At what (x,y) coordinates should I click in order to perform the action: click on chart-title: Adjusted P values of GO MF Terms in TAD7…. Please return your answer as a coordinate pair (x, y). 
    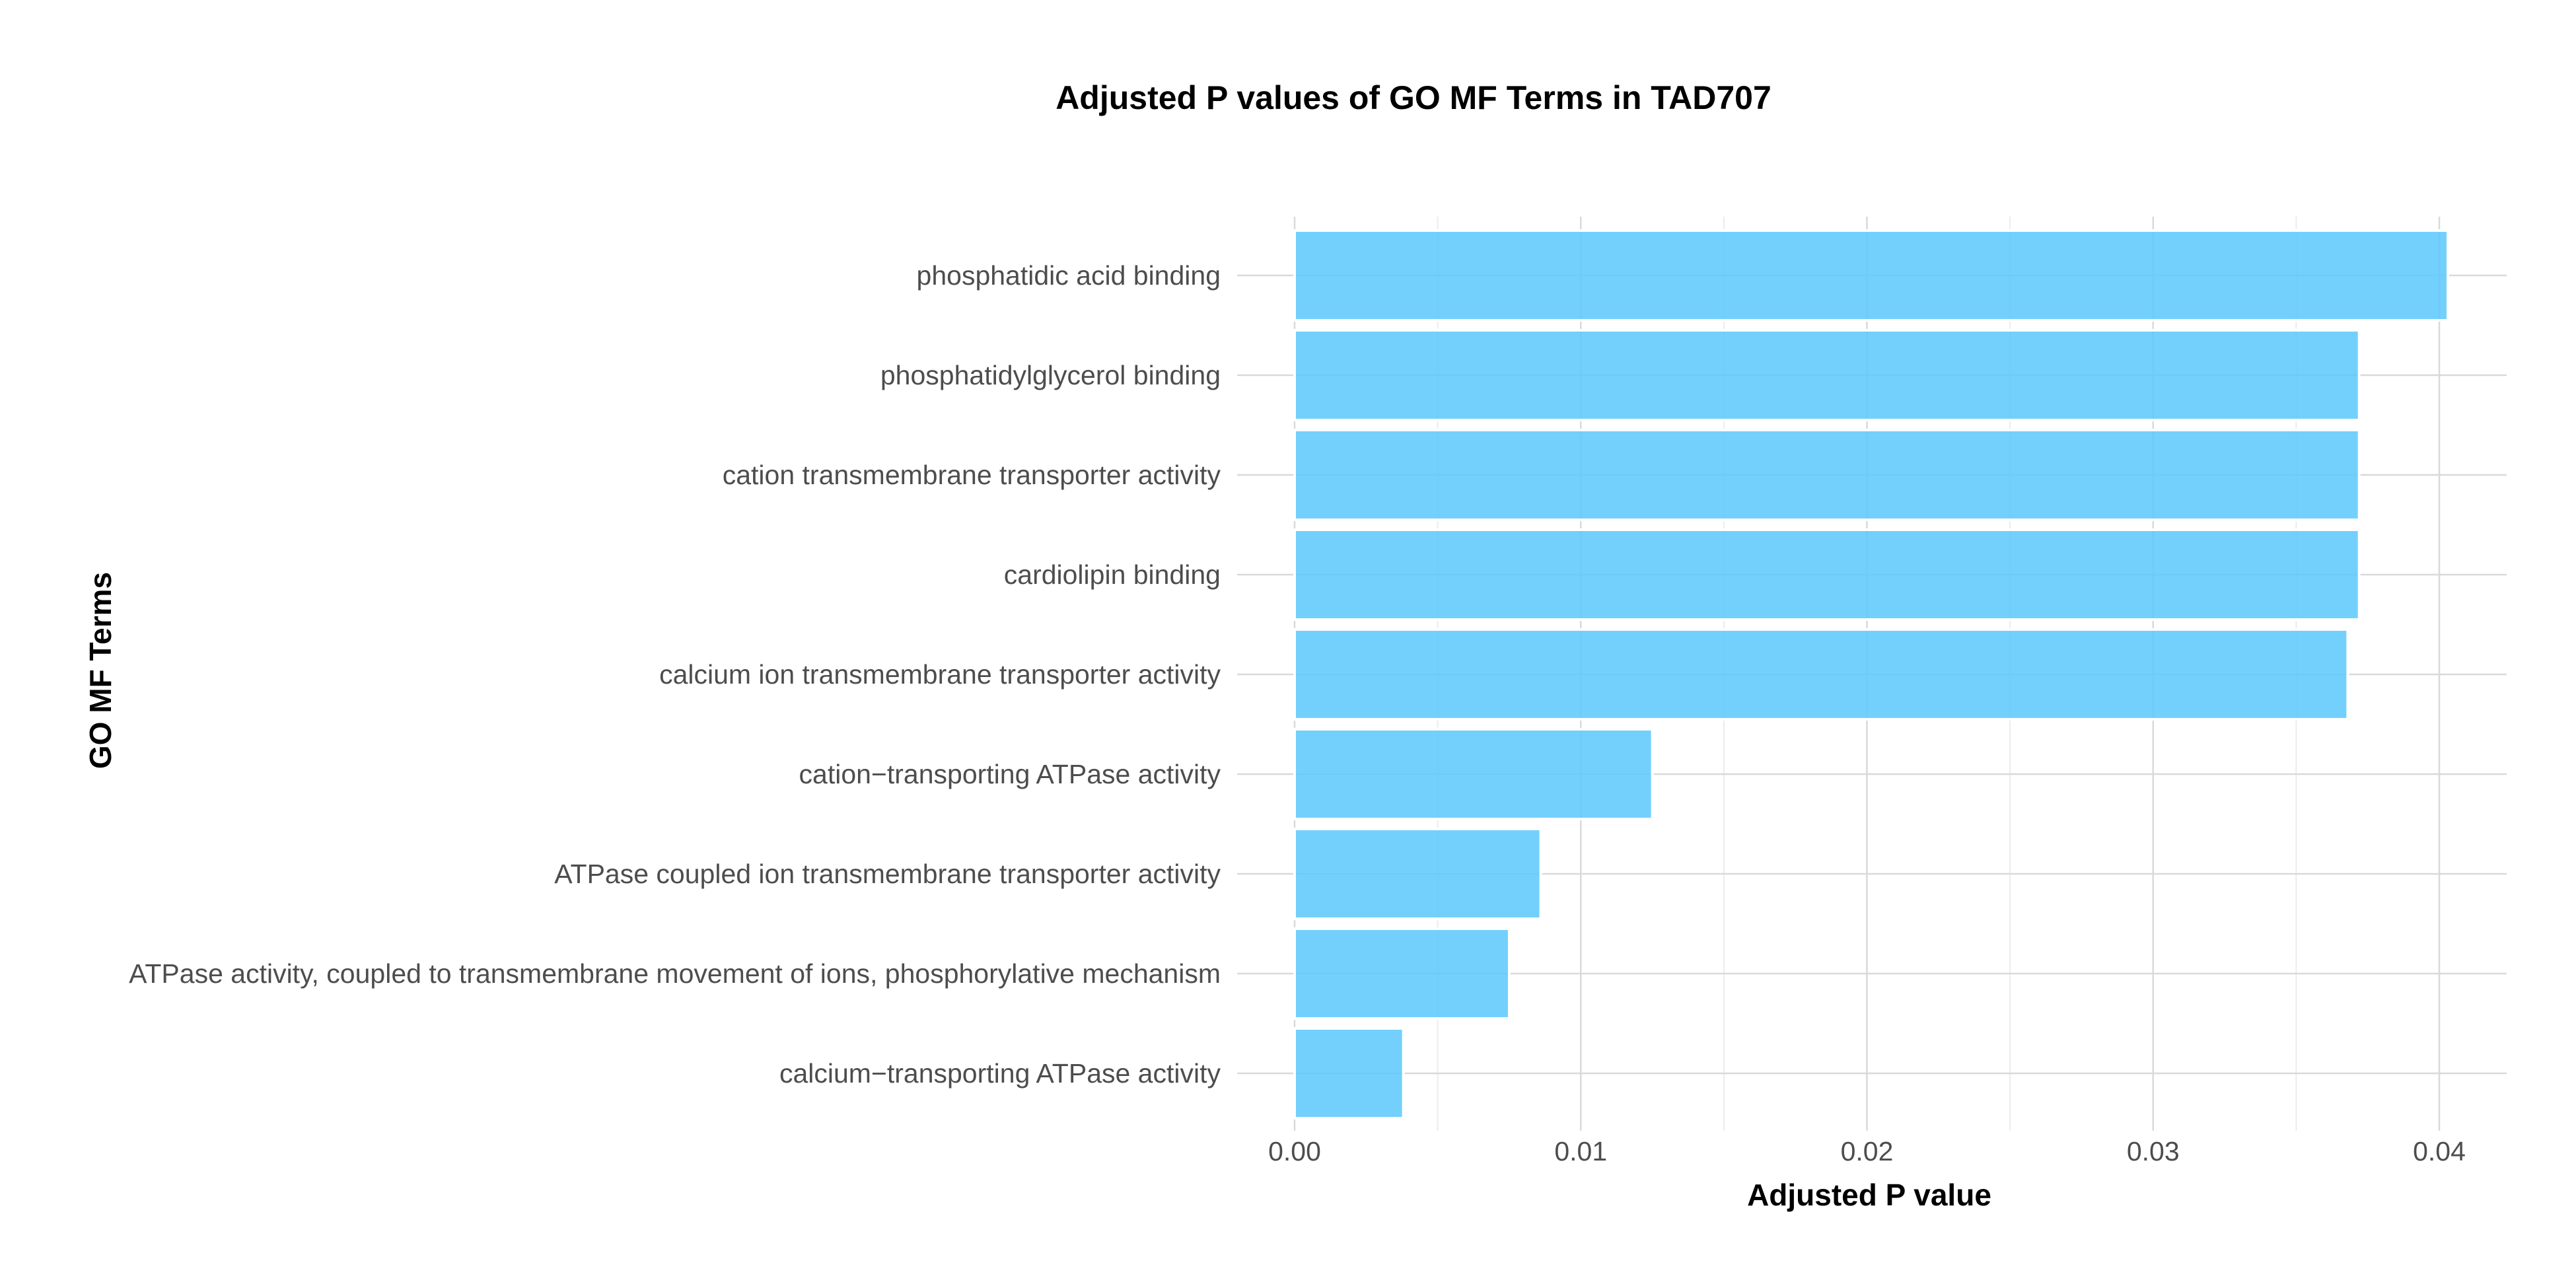
    Looking at the image, I should click on (1413, 97).